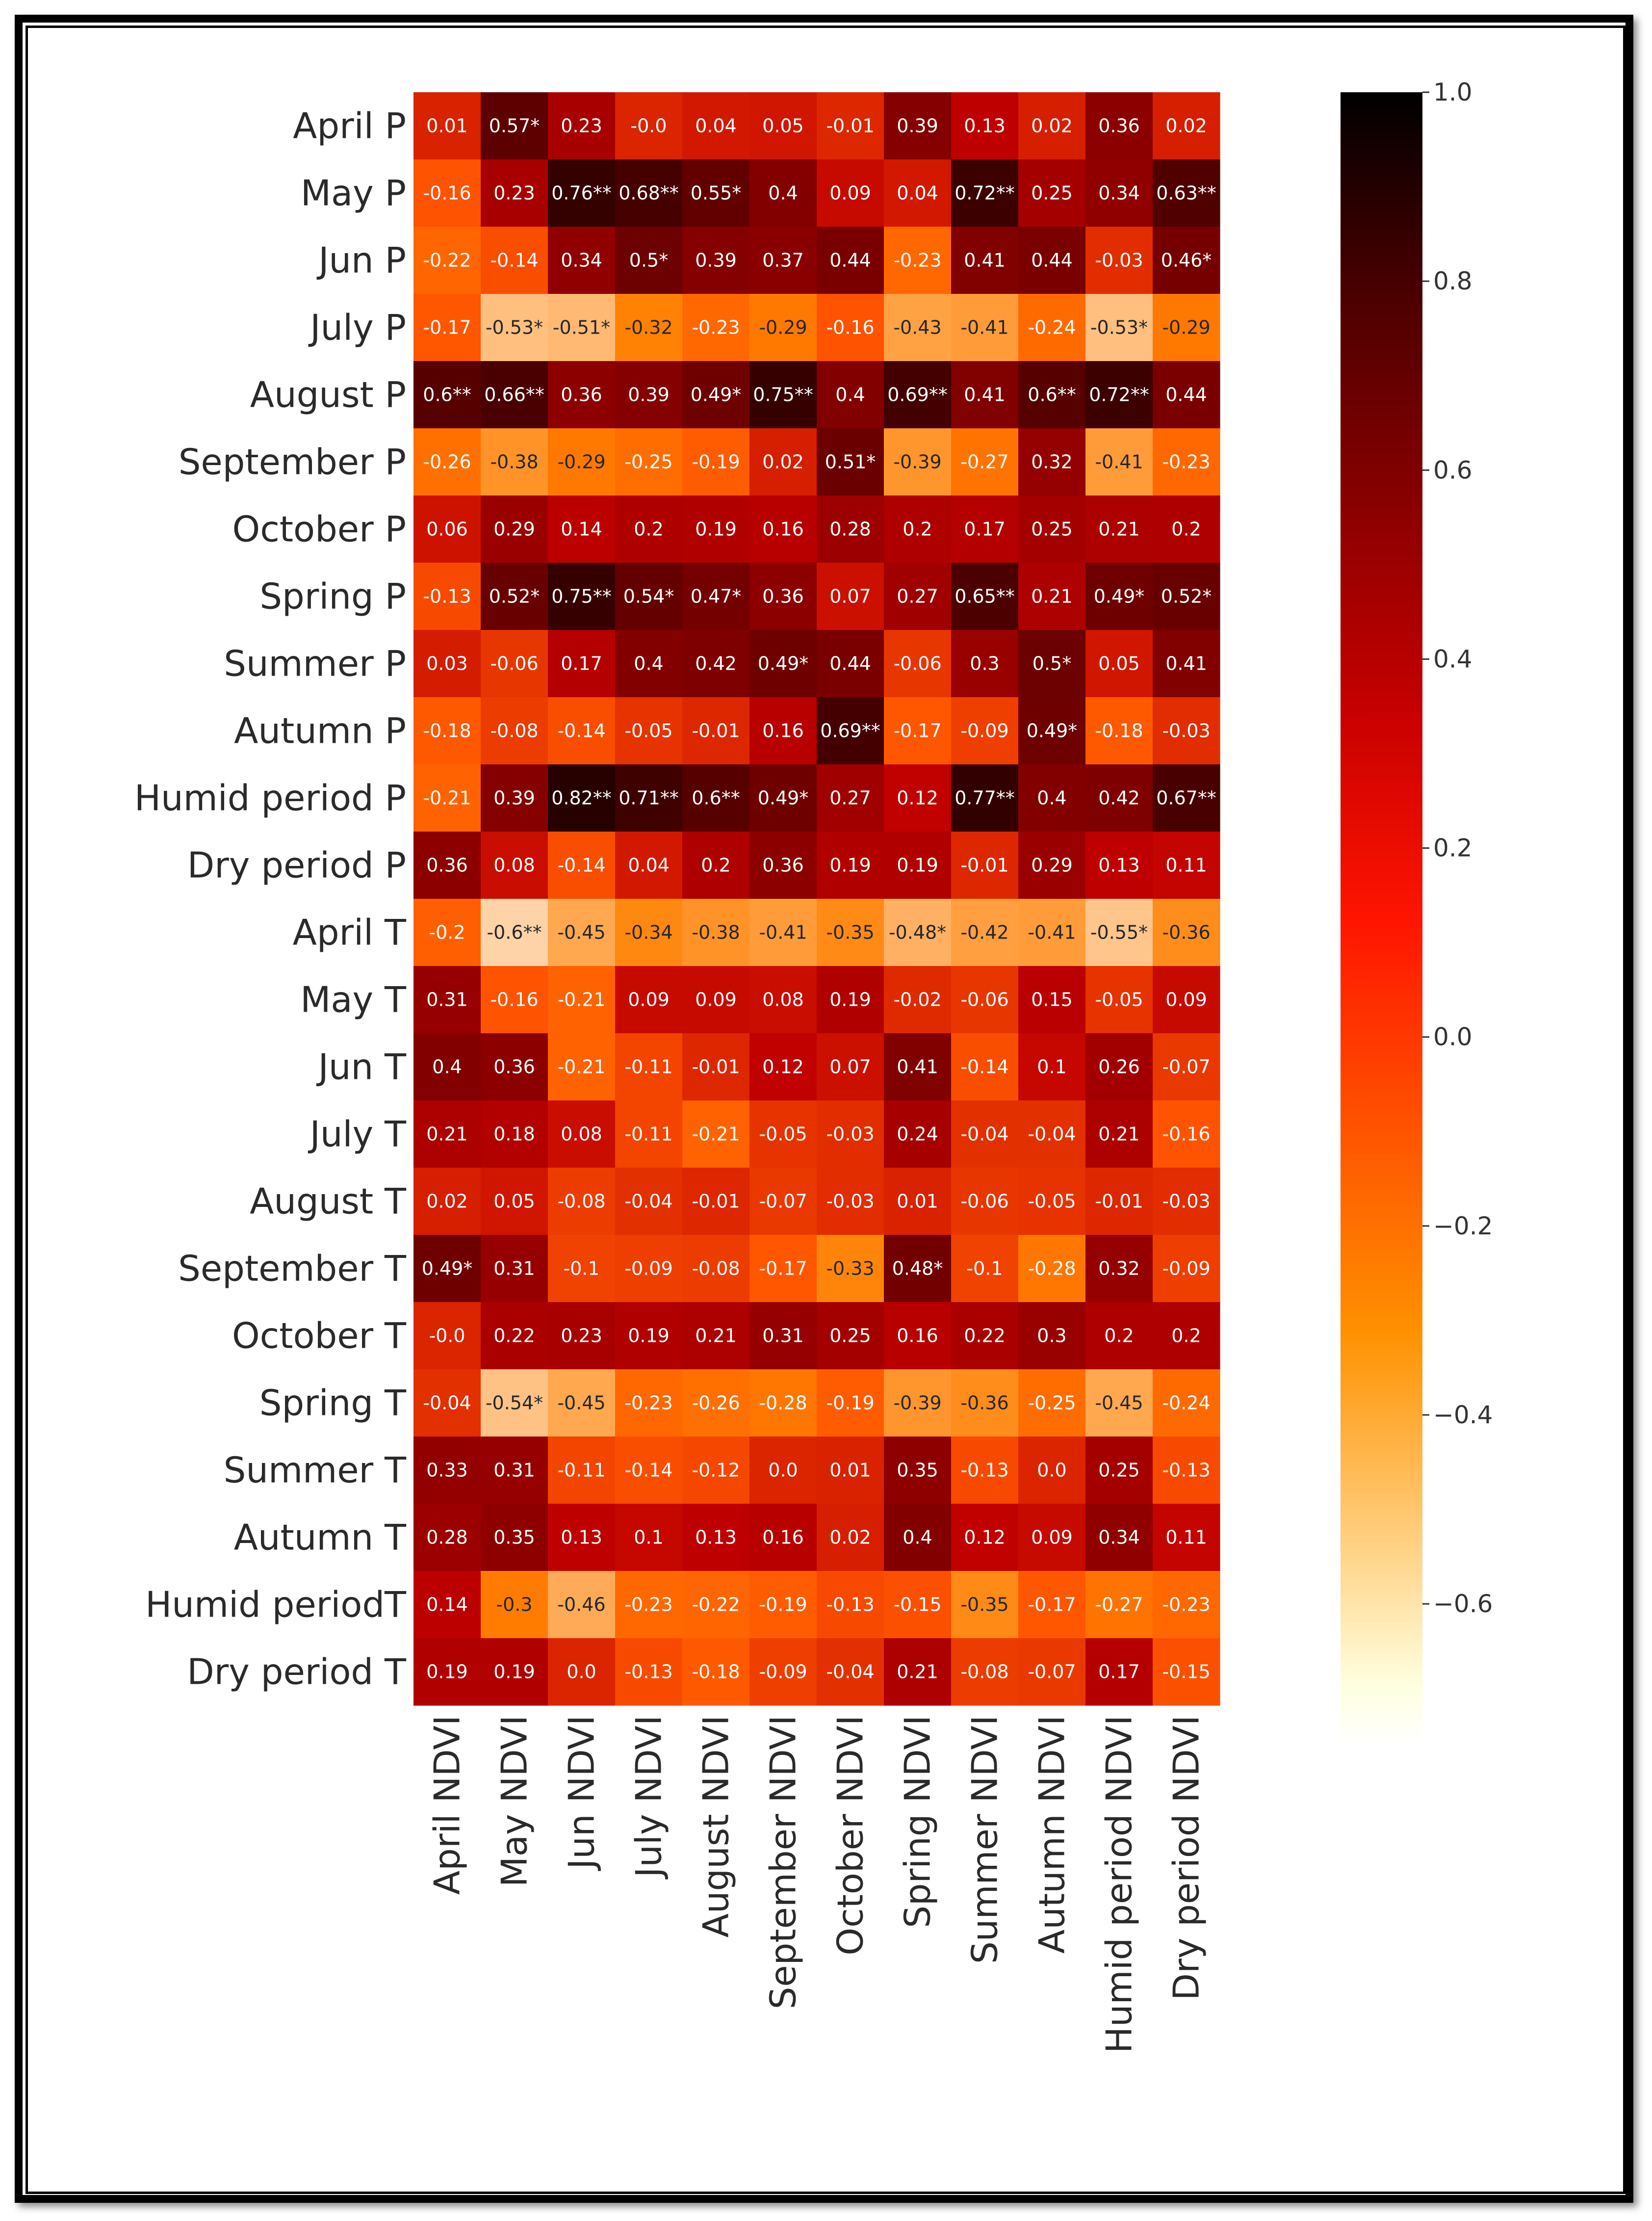  Describe the element at coordinates (332, 596) in the screenshot. I see `row-label: Spring P` at that location.